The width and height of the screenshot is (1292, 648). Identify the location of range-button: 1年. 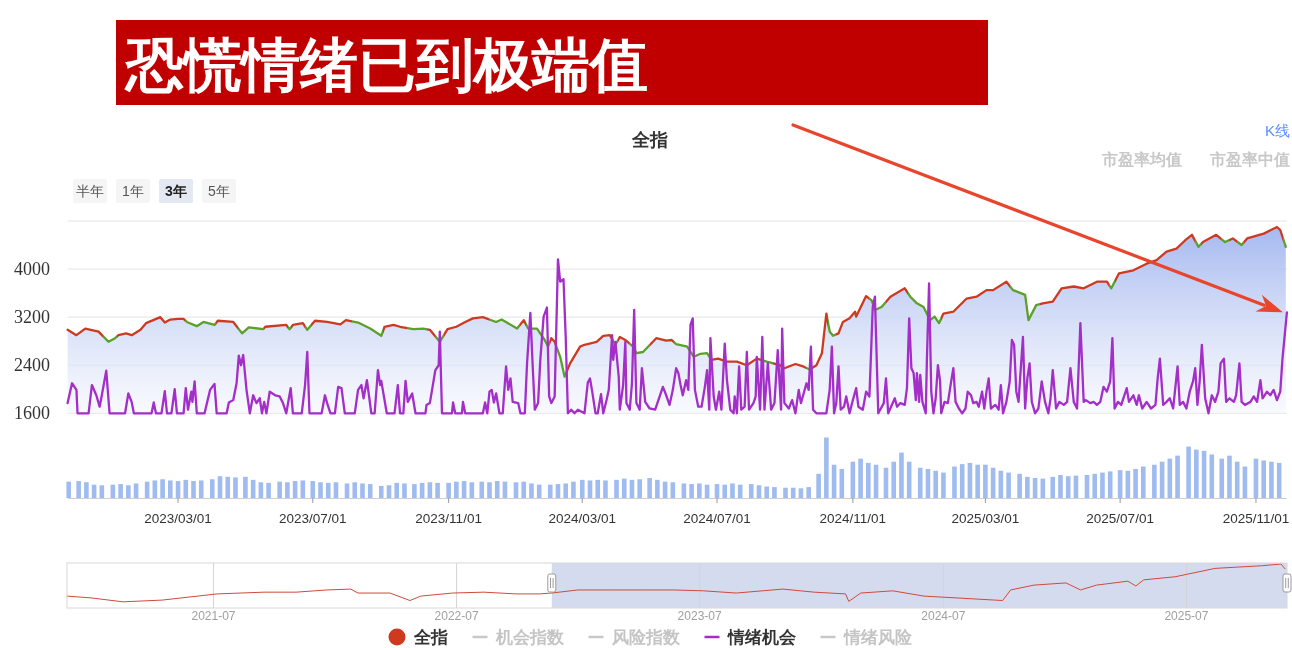
(133, 191).